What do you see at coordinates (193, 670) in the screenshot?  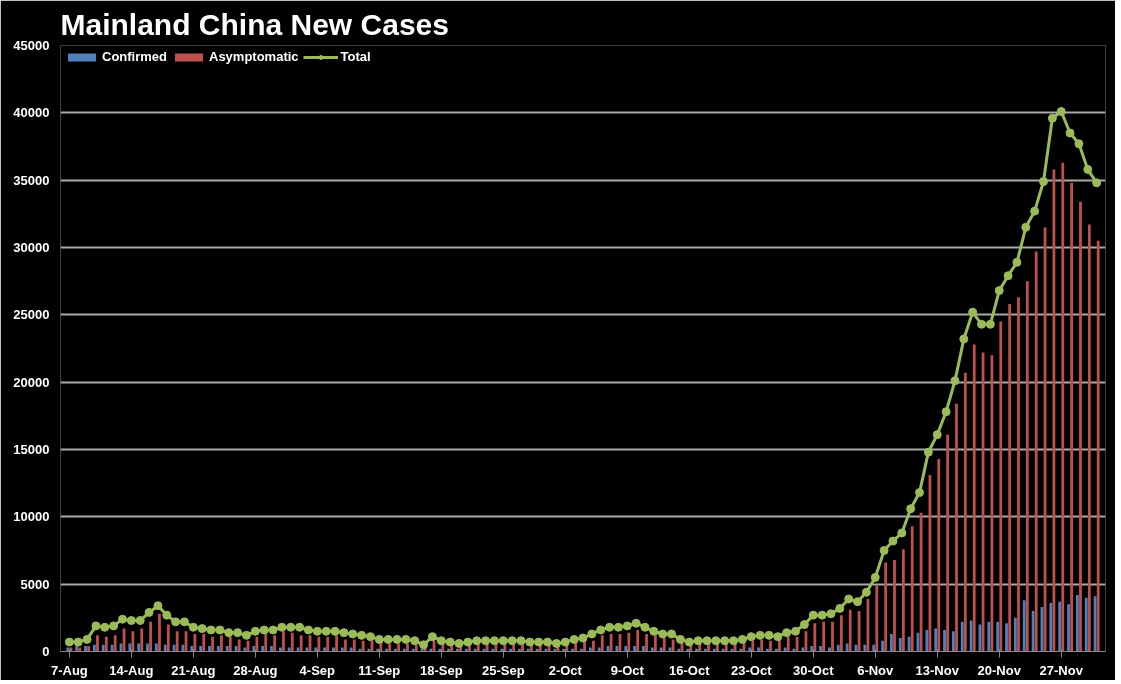 I see `x-tick-label: 21-Aug` at bounding box center [193, 670].